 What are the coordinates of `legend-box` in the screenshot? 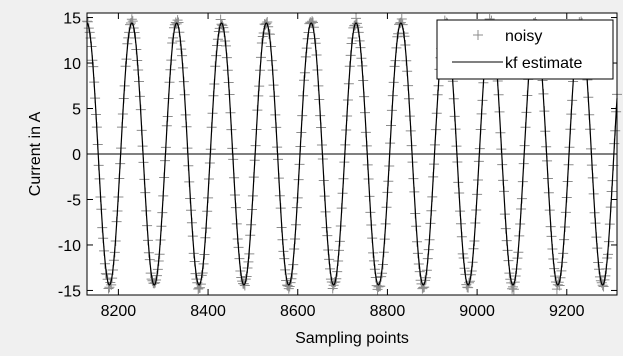 It's located at (525, 49).